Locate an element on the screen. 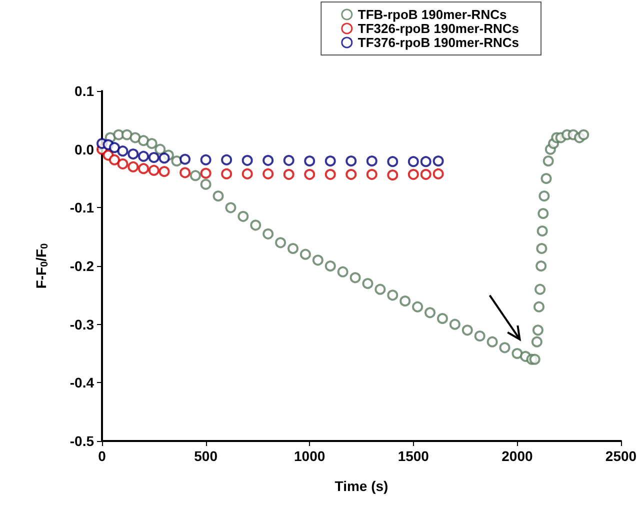  x-axis-title: Time (s) is located at coordinates (361, 486).